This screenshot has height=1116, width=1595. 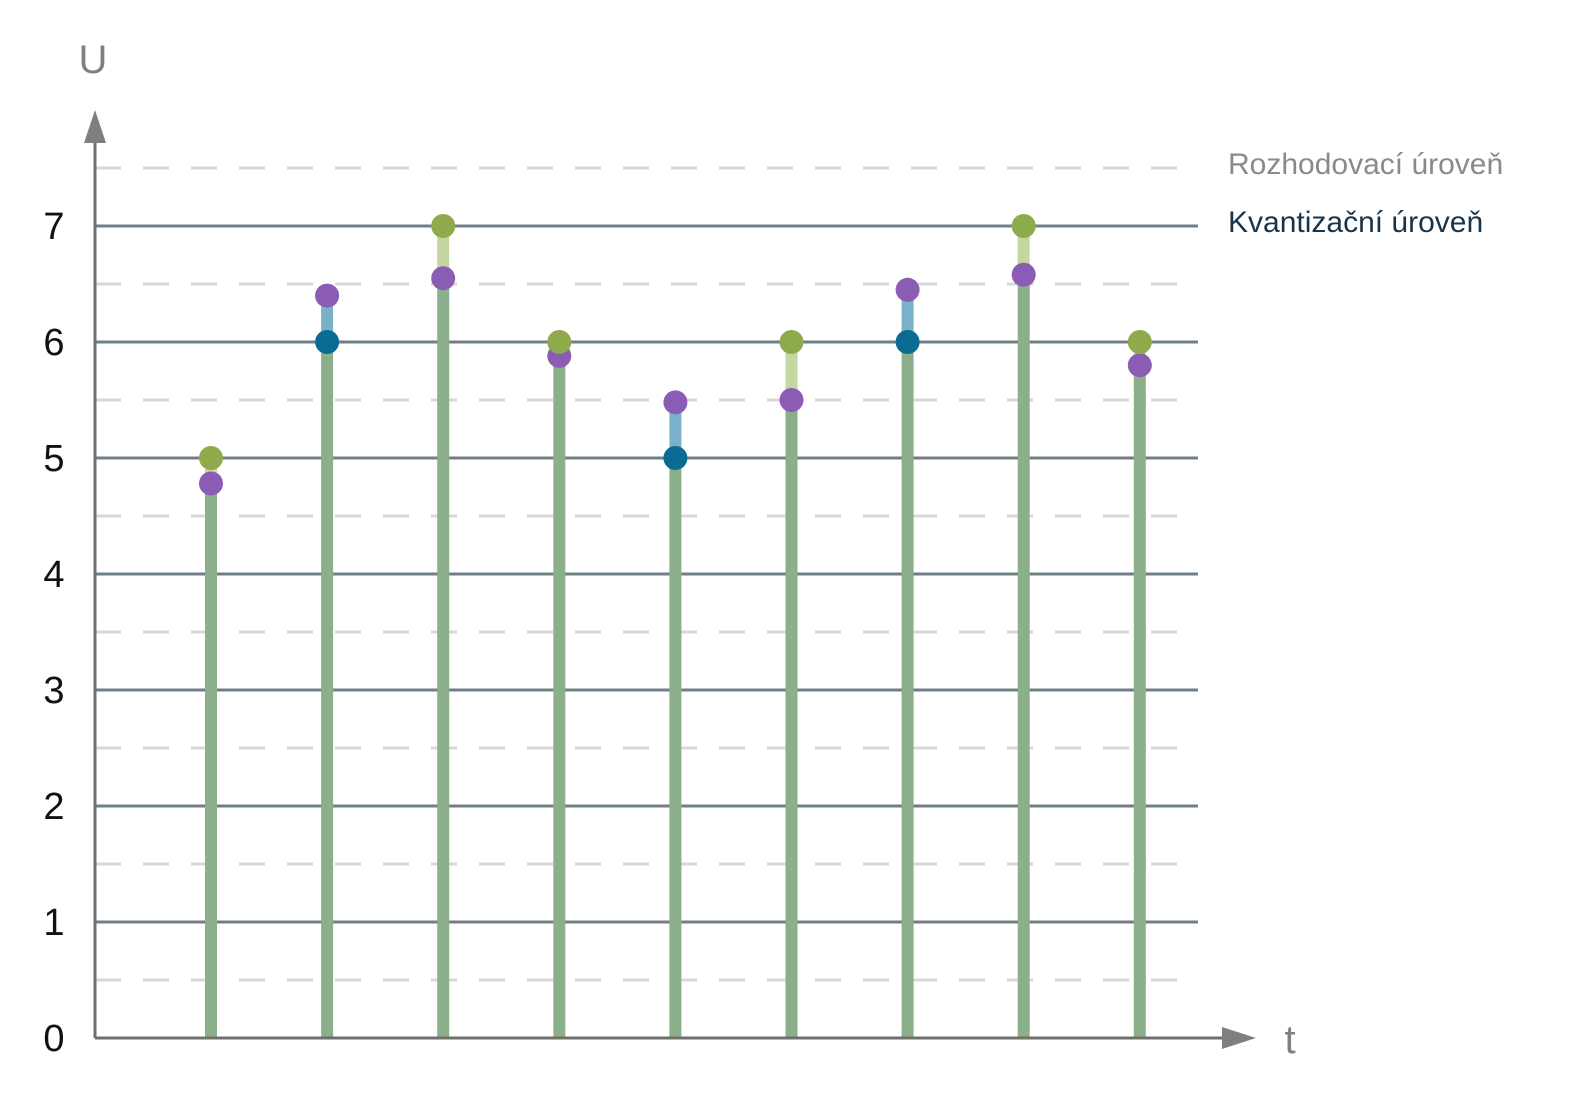 What do you see at coordinates (53, 1039) in the screenshot?
I see `y-tick-label: 0` at bounding box center [53, 1039].